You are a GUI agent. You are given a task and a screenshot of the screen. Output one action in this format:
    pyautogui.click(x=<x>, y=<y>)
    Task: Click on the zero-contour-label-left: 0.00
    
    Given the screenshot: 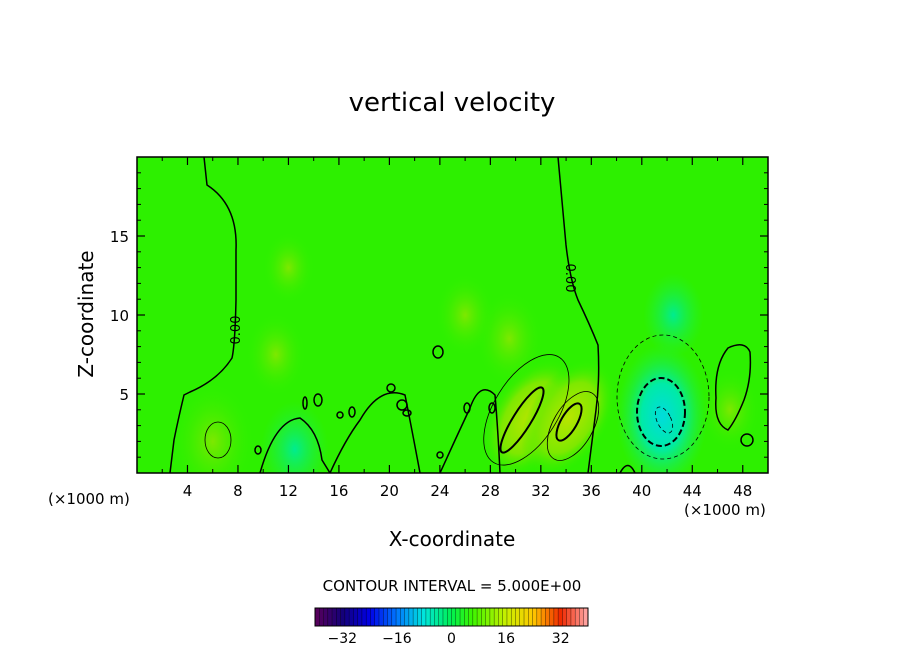 What is the action you would take?
    pyautogui.click(x=236, y=330)
    